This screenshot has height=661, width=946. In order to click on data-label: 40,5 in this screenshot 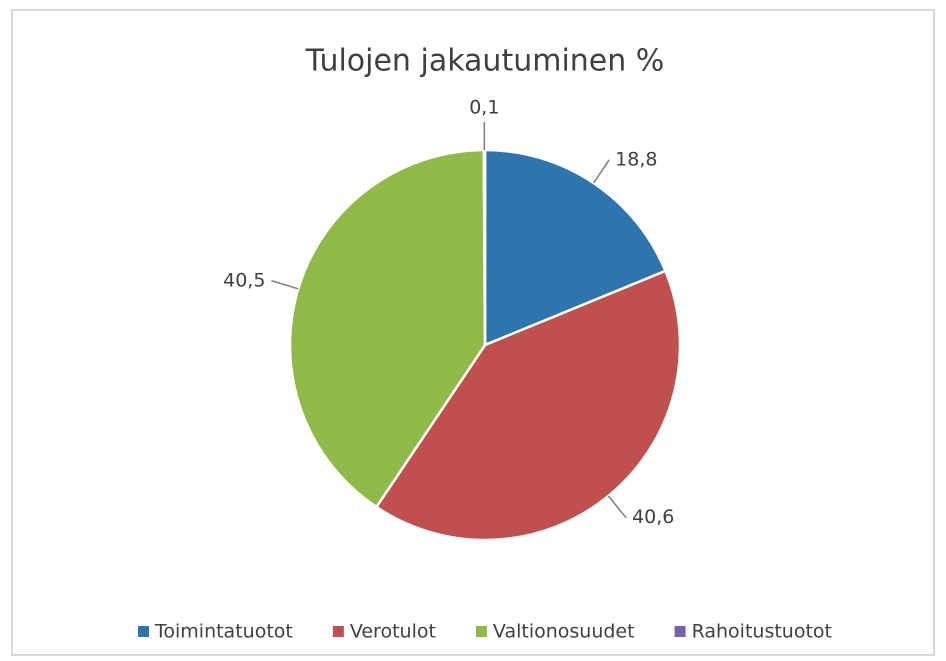, I will do `click(244, 280)`.